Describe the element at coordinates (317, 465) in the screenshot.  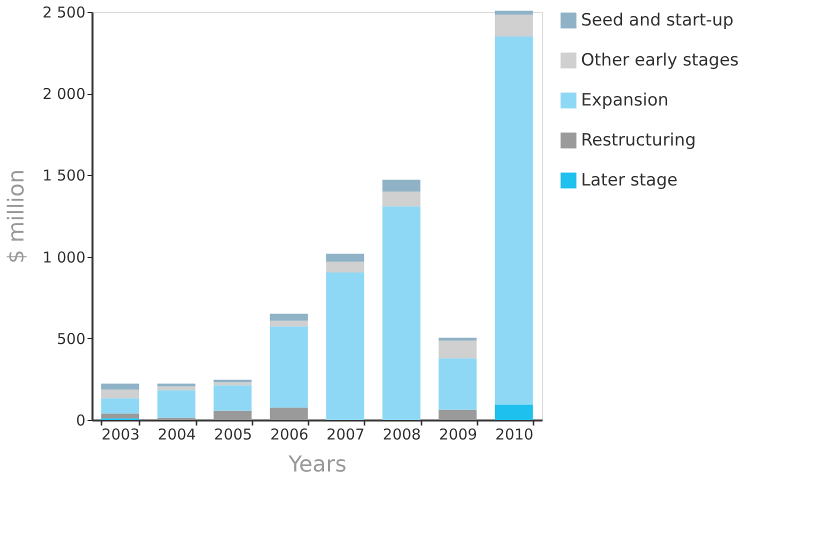
I see `x-axis-title: Years` at that location.